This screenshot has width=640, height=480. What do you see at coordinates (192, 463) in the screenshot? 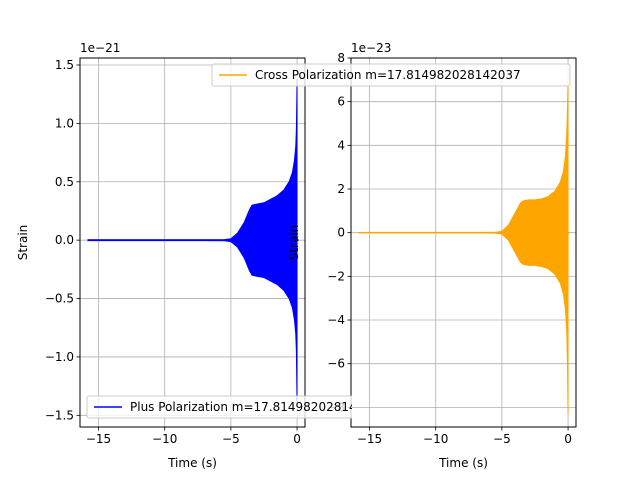
I see `left-x-axis-label: Time (s)` at bounding box center [192, 463].